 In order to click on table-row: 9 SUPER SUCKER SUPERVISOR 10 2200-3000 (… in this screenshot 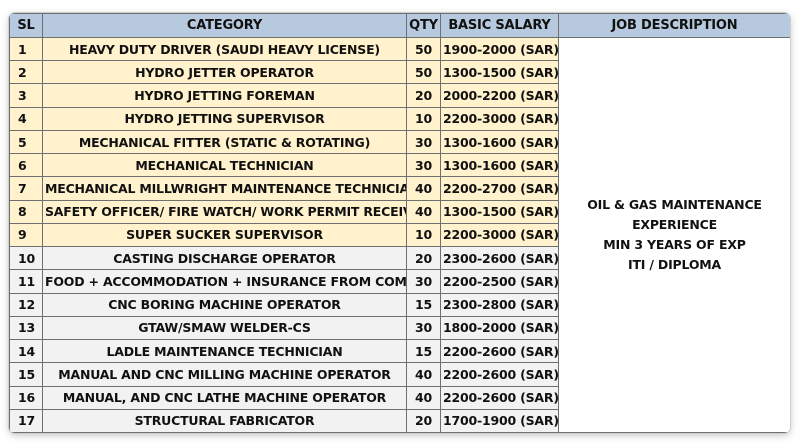, I will do `click(400, 235)`.